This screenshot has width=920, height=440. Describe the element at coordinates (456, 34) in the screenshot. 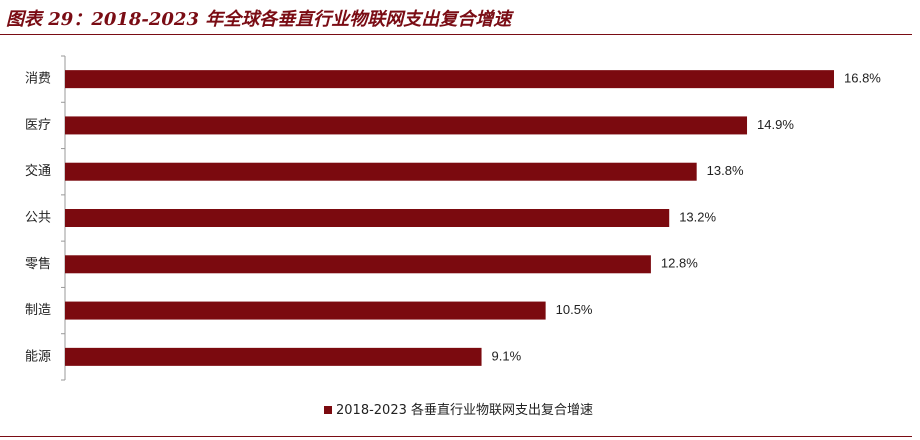

I see `title-rule` at that location.